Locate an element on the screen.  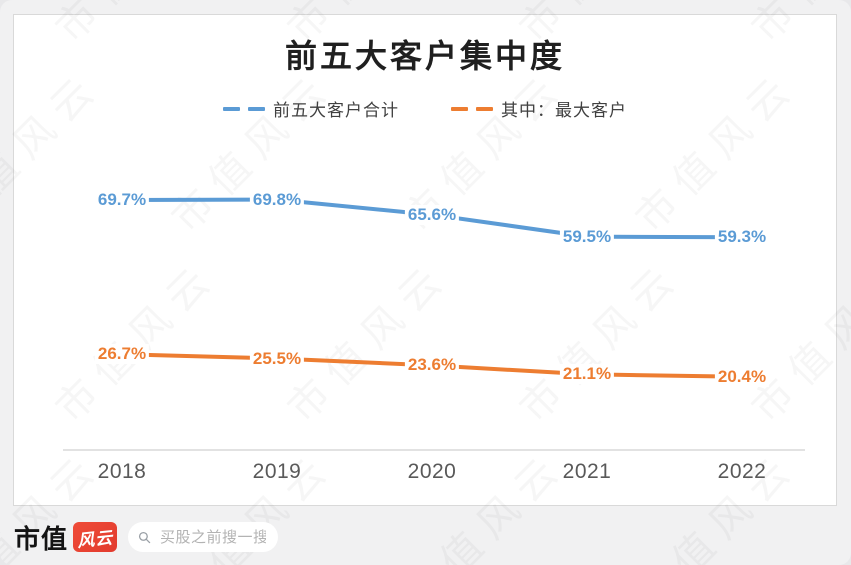
data-label: 23.6% is located at coordinates (432, 365).